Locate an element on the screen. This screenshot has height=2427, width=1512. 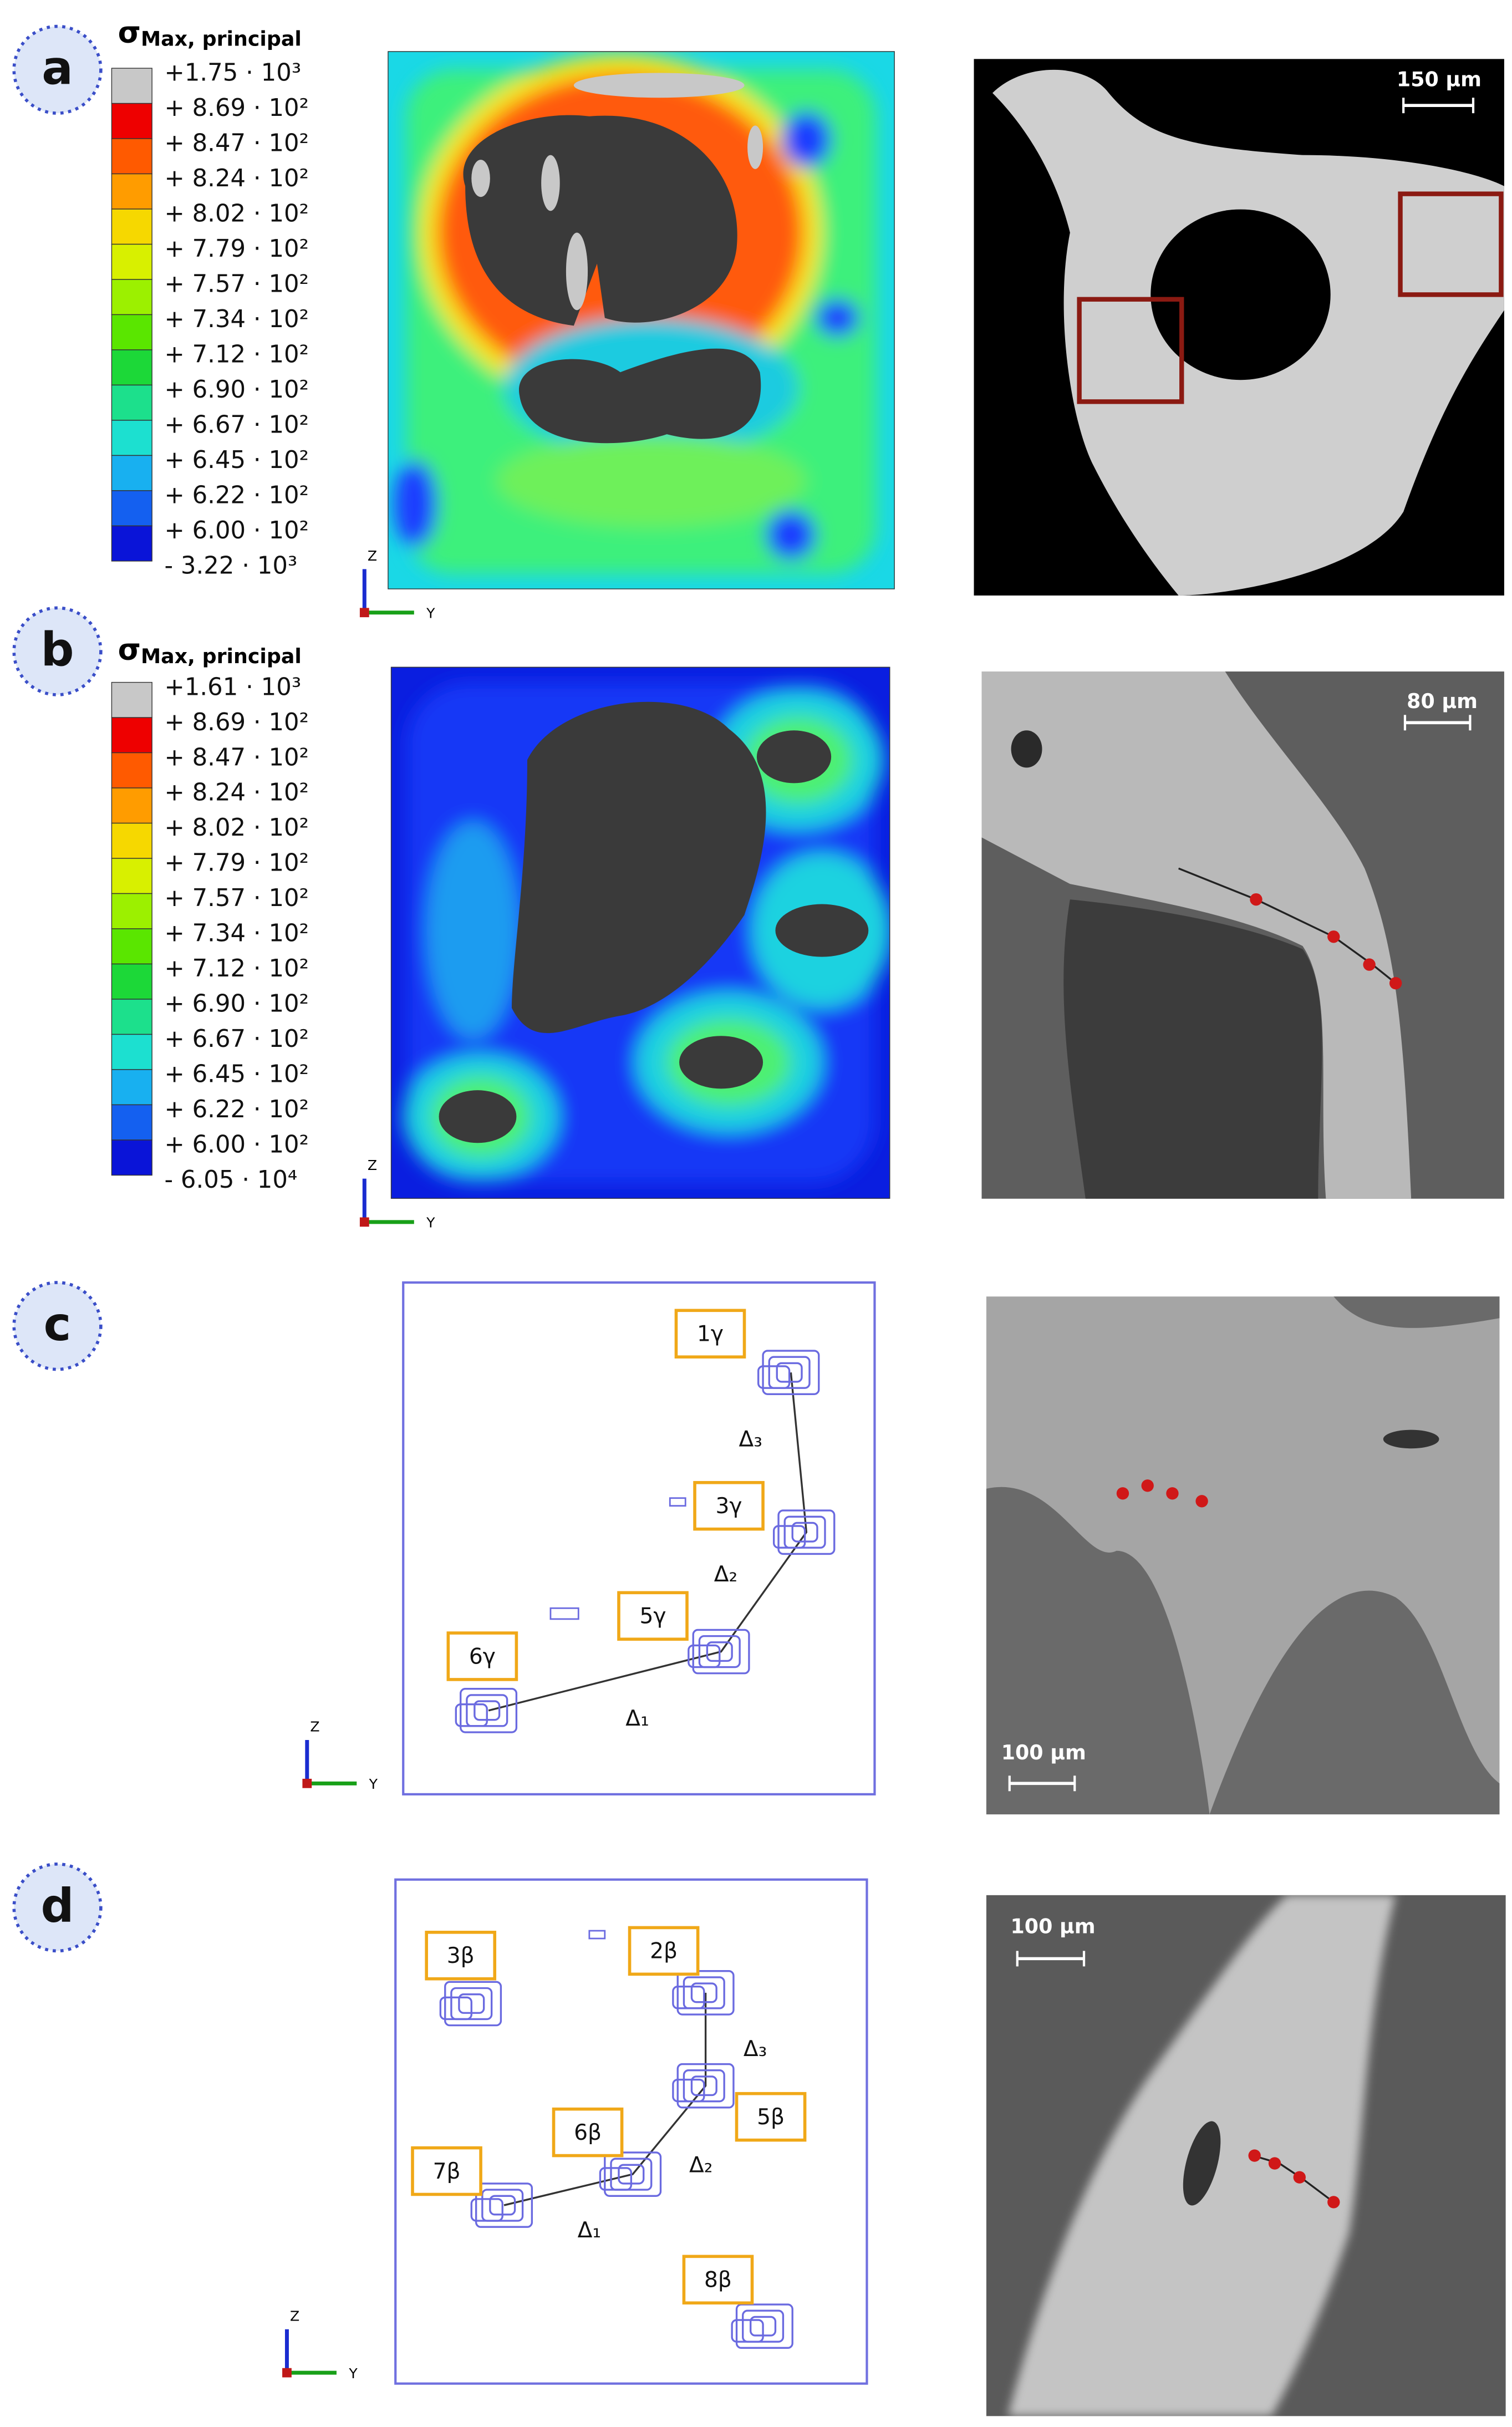
legend-entry: + 6.67 · 10² is located at coordinates (237, 1039).